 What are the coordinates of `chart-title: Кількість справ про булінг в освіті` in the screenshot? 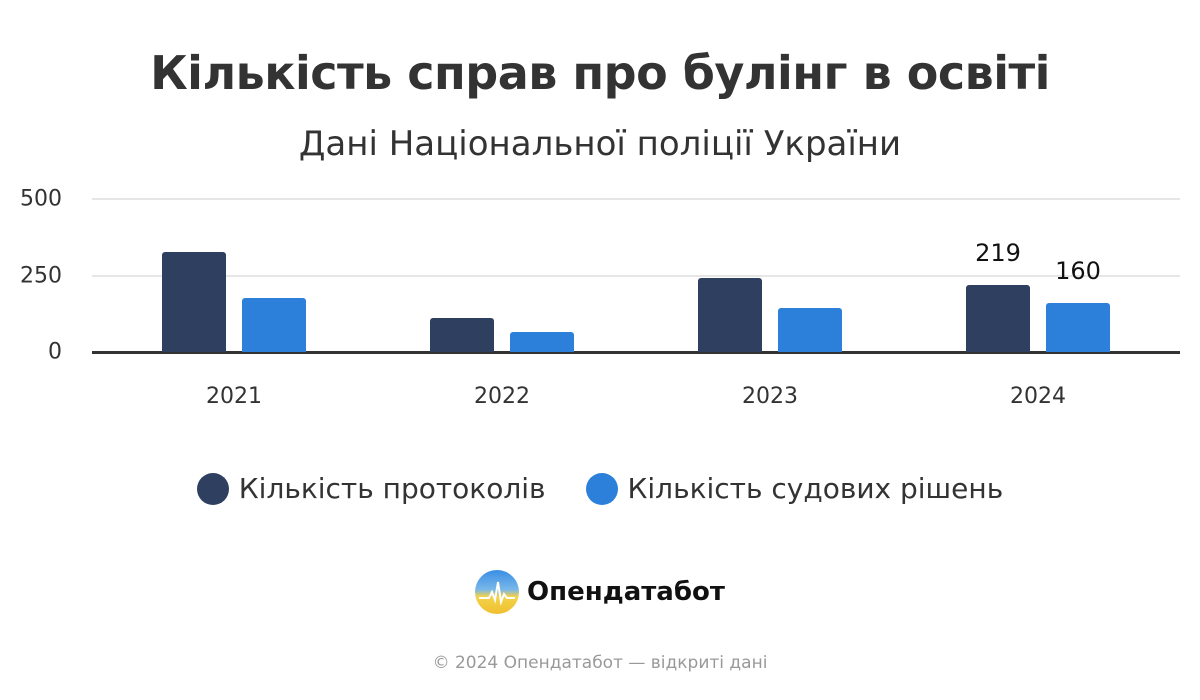 It's located at (600, 73).